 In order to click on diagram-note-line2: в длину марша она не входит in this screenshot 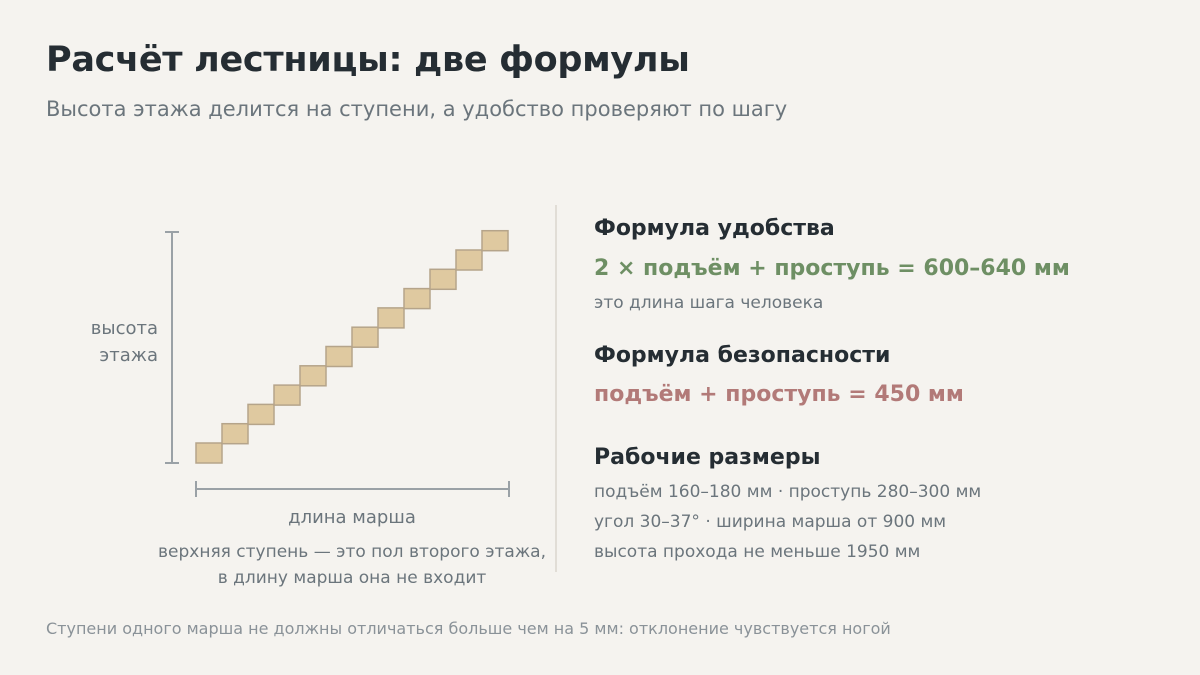, I will do `click(352, 578)`.